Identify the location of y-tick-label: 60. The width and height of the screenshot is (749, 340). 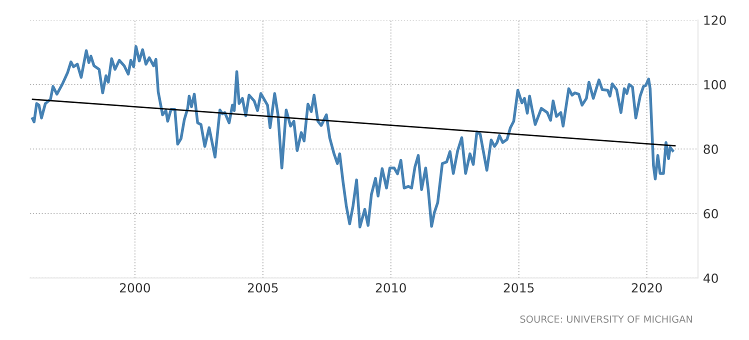
(711, 213).